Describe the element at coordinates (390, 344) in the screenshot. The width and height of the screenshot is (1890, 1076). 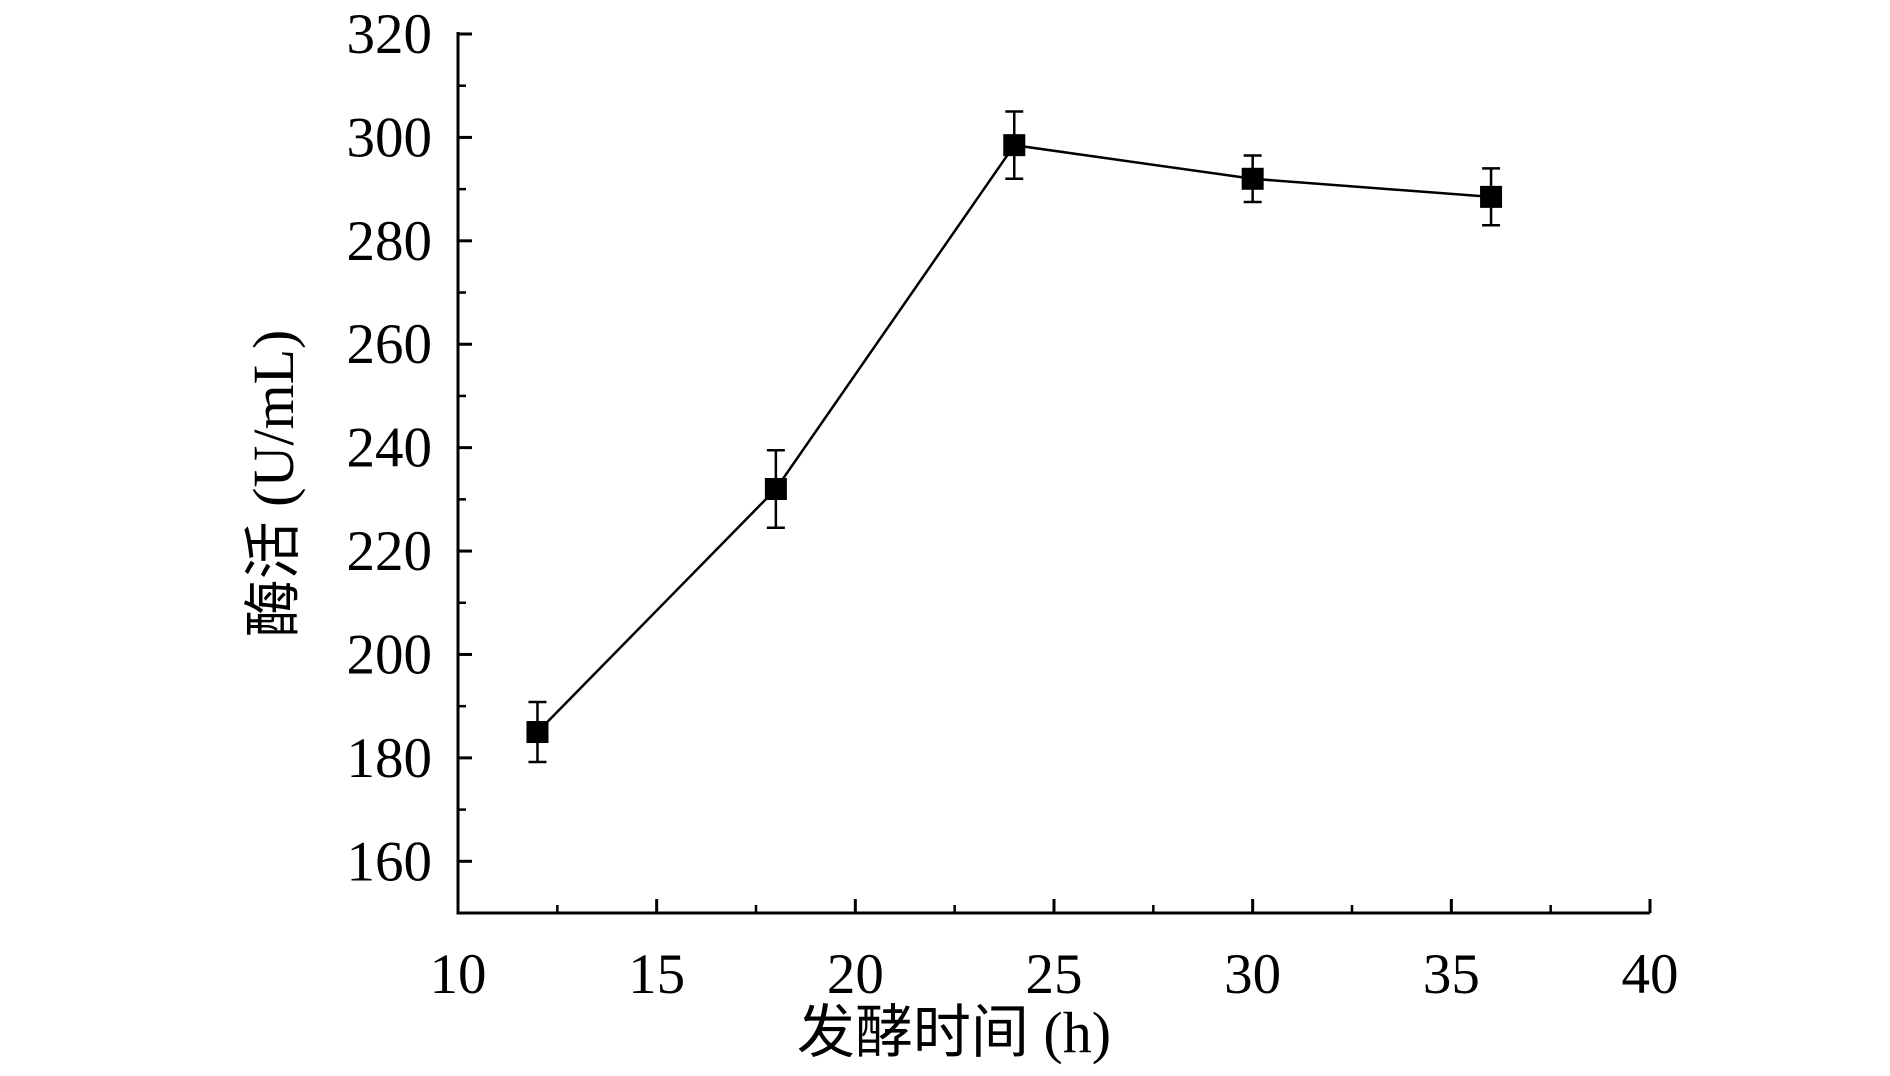
I see `y-tick-label: 260` at that location.